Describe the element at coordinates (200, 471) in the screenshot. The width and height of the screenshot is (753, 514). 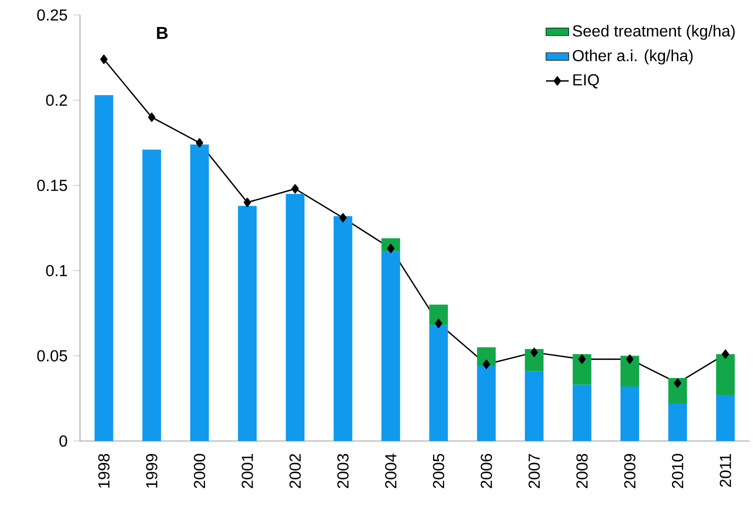
I see `x-tick-label: 2000` at that location.